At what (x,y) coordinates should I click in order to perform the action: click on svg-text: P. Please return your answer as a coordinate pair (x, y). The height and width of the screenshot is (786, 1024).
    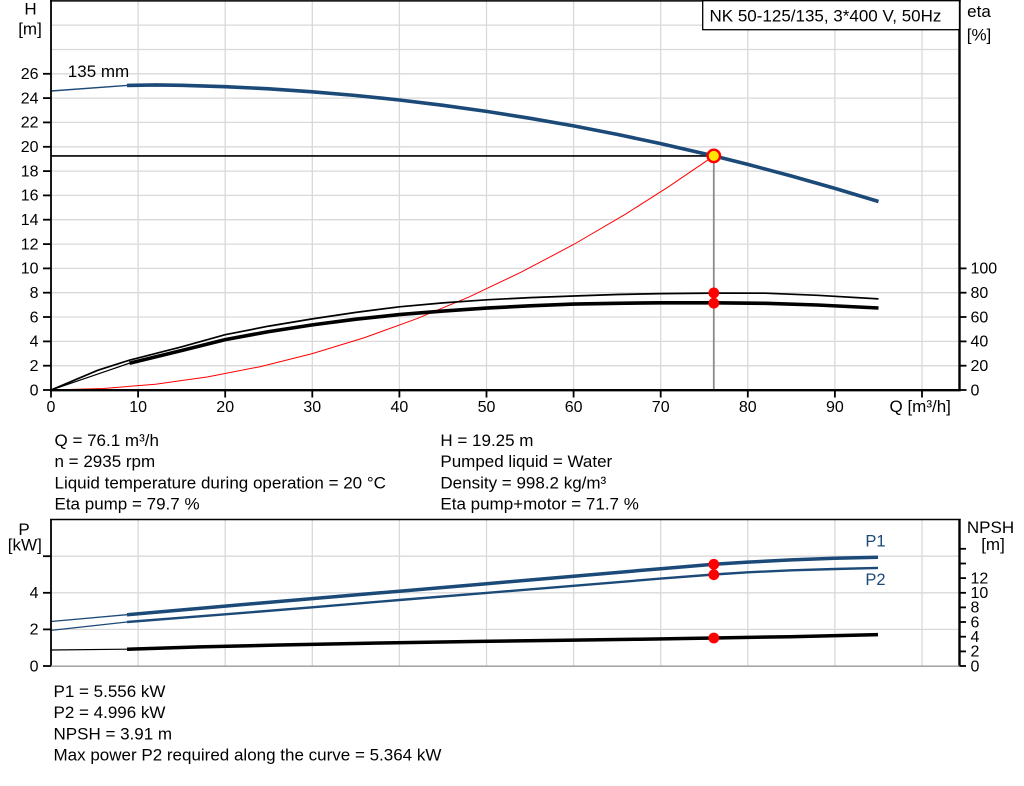
    Looking at the image, I should click on (23, 529).